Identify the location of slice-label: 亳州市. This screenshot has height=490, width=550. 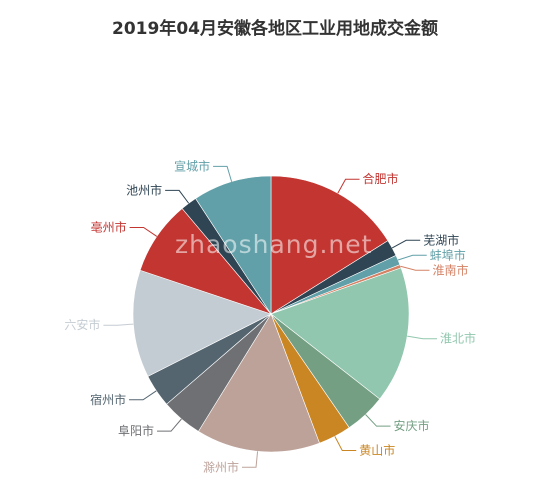
(109, 226).